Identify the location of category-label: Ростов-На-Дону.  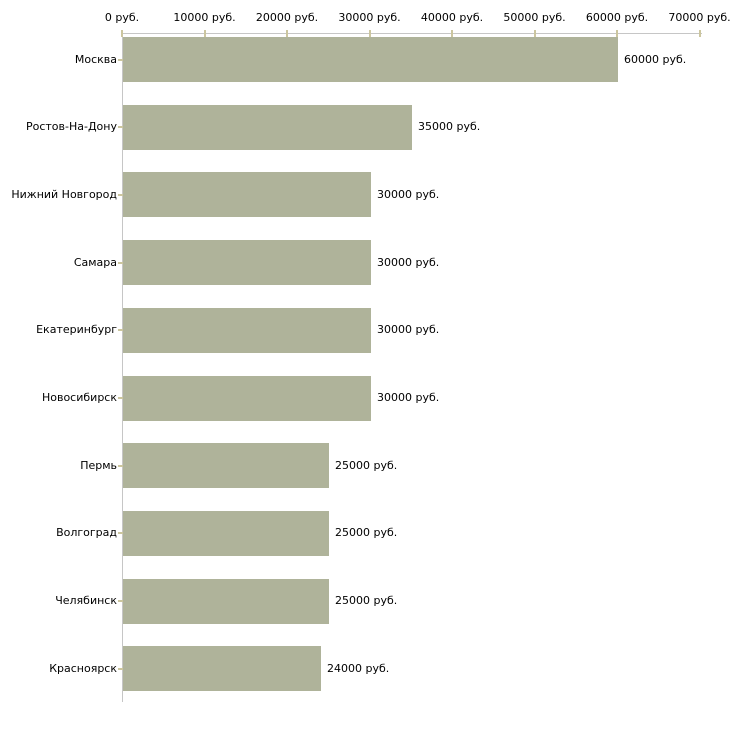
(71, 127).